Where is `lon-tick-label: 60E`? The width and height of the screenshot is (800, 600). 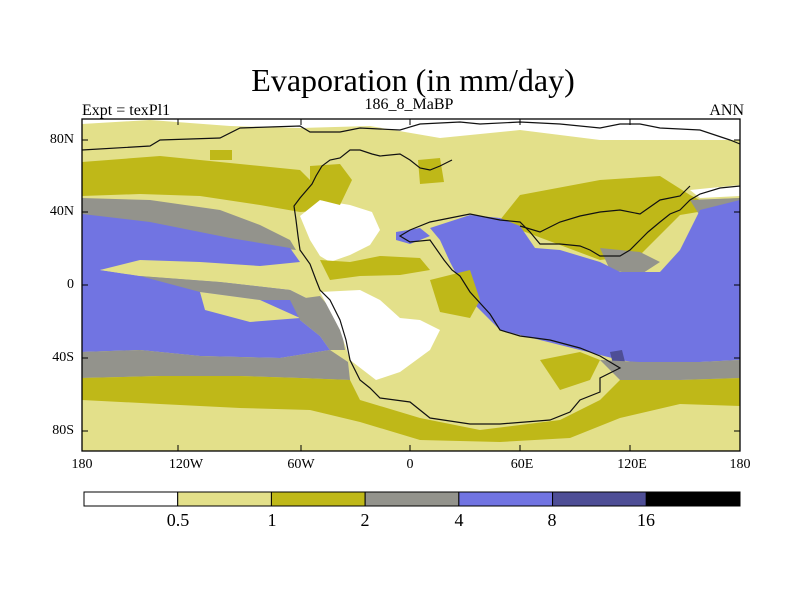 lon-tick-label: 60E is located at coordinates (522, 464).